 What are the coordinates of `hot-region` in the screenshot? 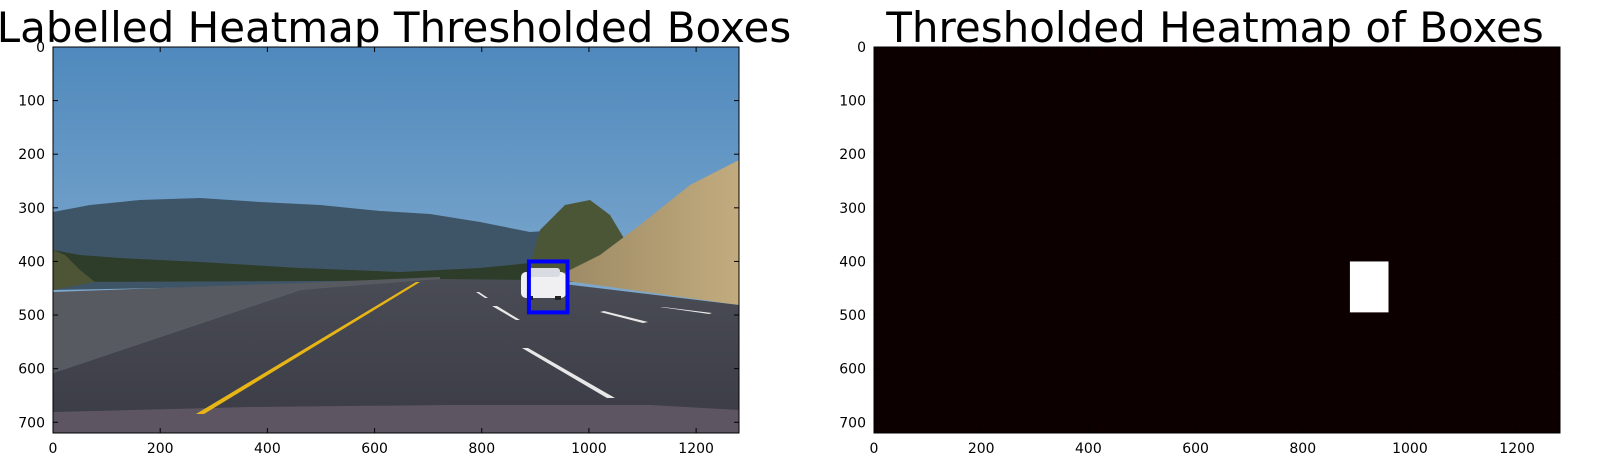 It's located at (1369, 287).